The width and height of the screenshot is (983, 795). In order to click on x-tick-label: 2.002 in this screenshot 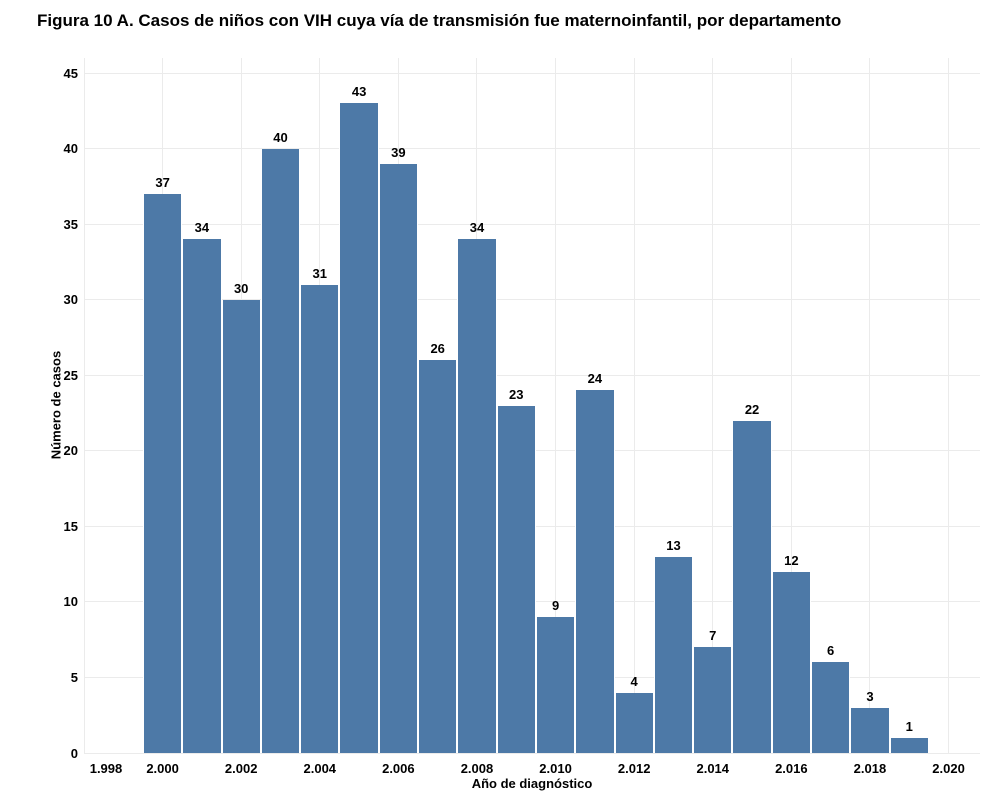, I will do `click(241, 768)`.